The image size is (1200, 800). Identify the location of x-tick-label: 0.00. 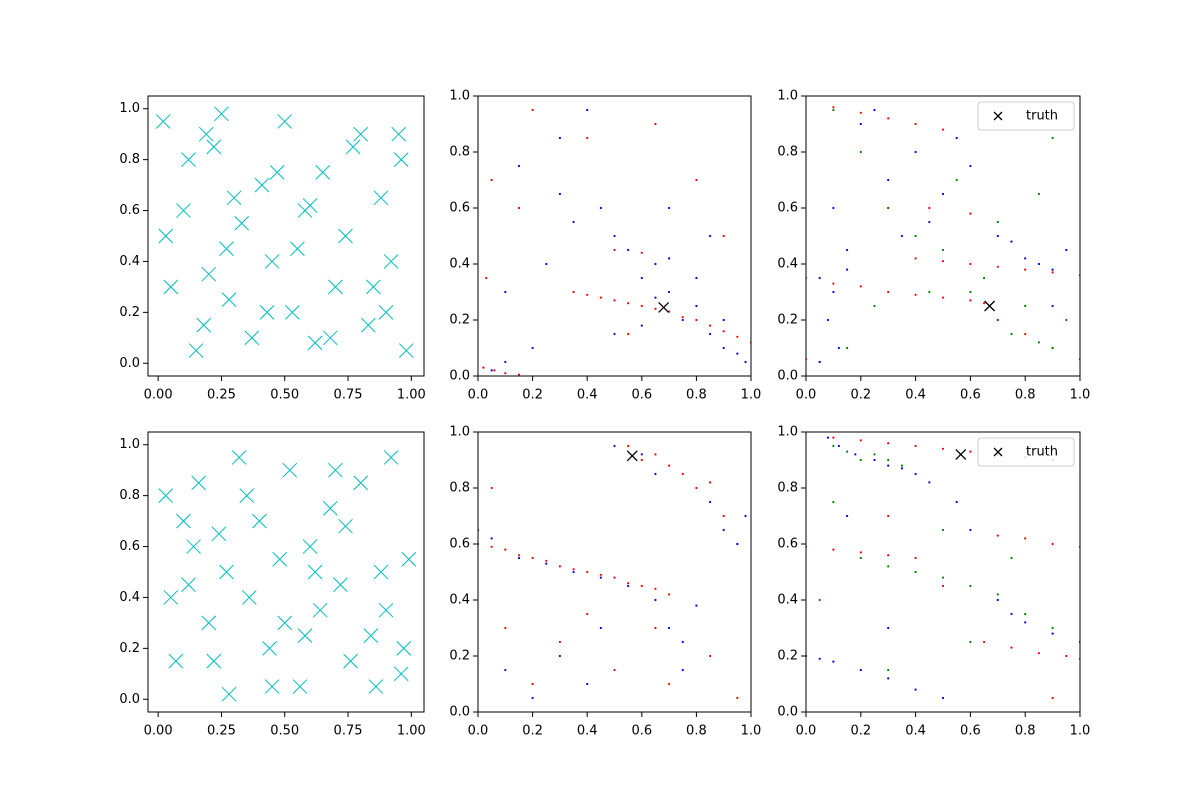
(158, 731).